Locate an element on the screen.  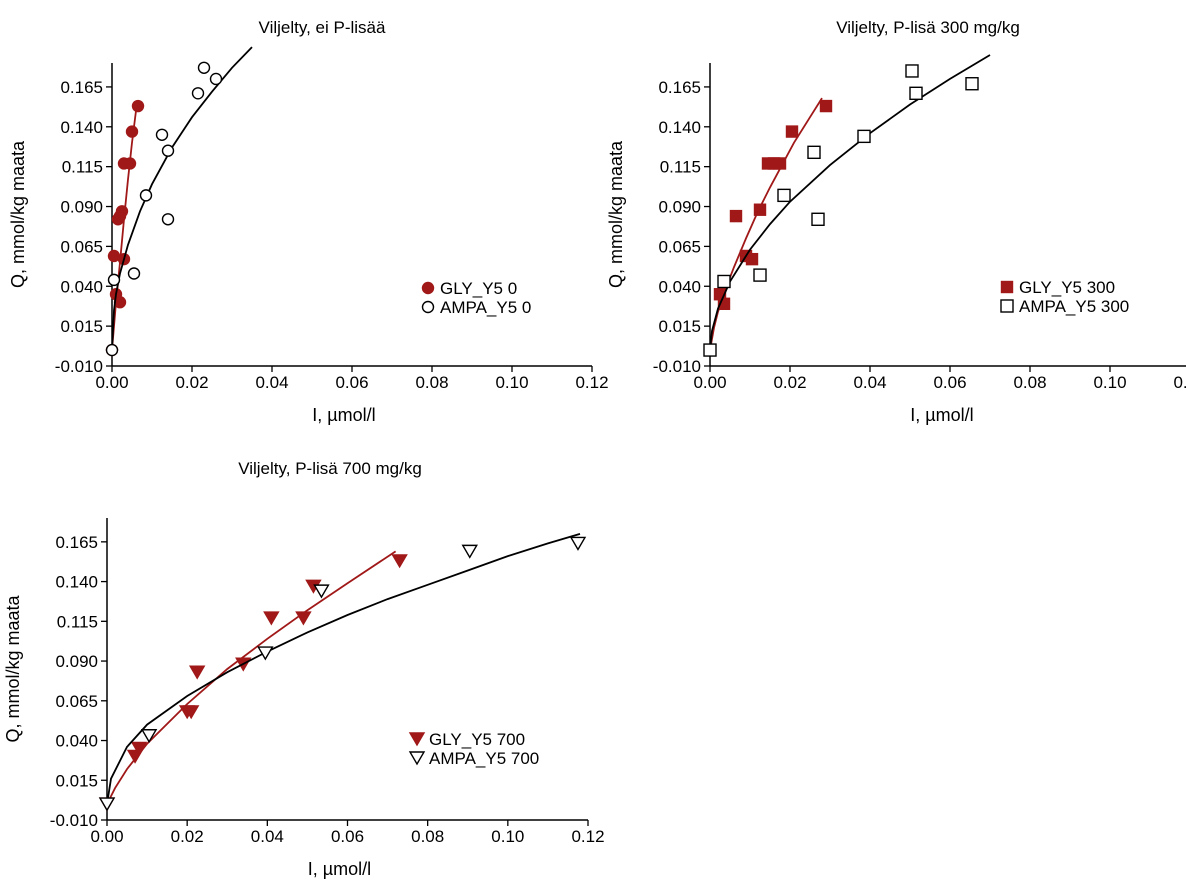
legend-label: AMPA_Y5 0 is located at coordinates (485, 307).